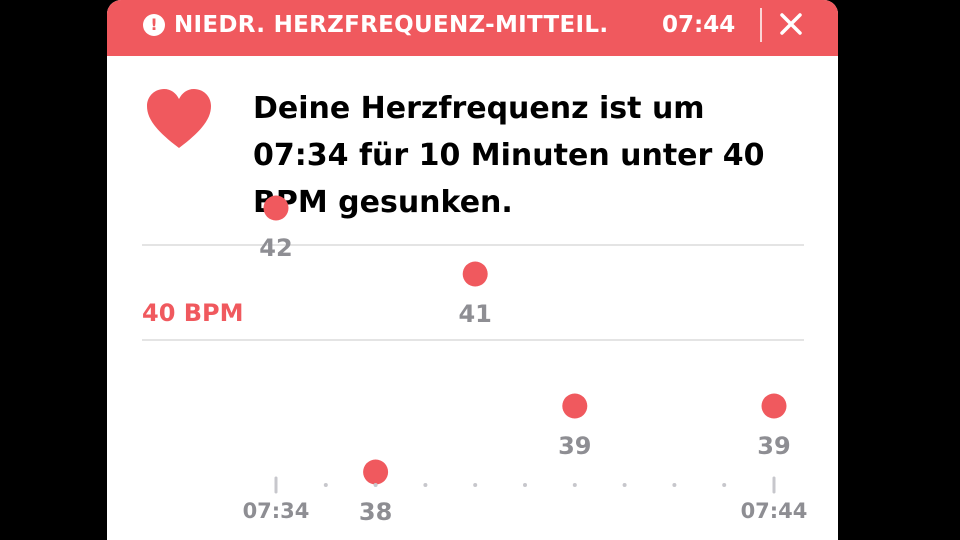 The width and height of the screenshot is (960, 540). What do you see at coordinates (275, 248) in the screenshot?
I see `data-point-label: 42` at bounding box center [275, 248].